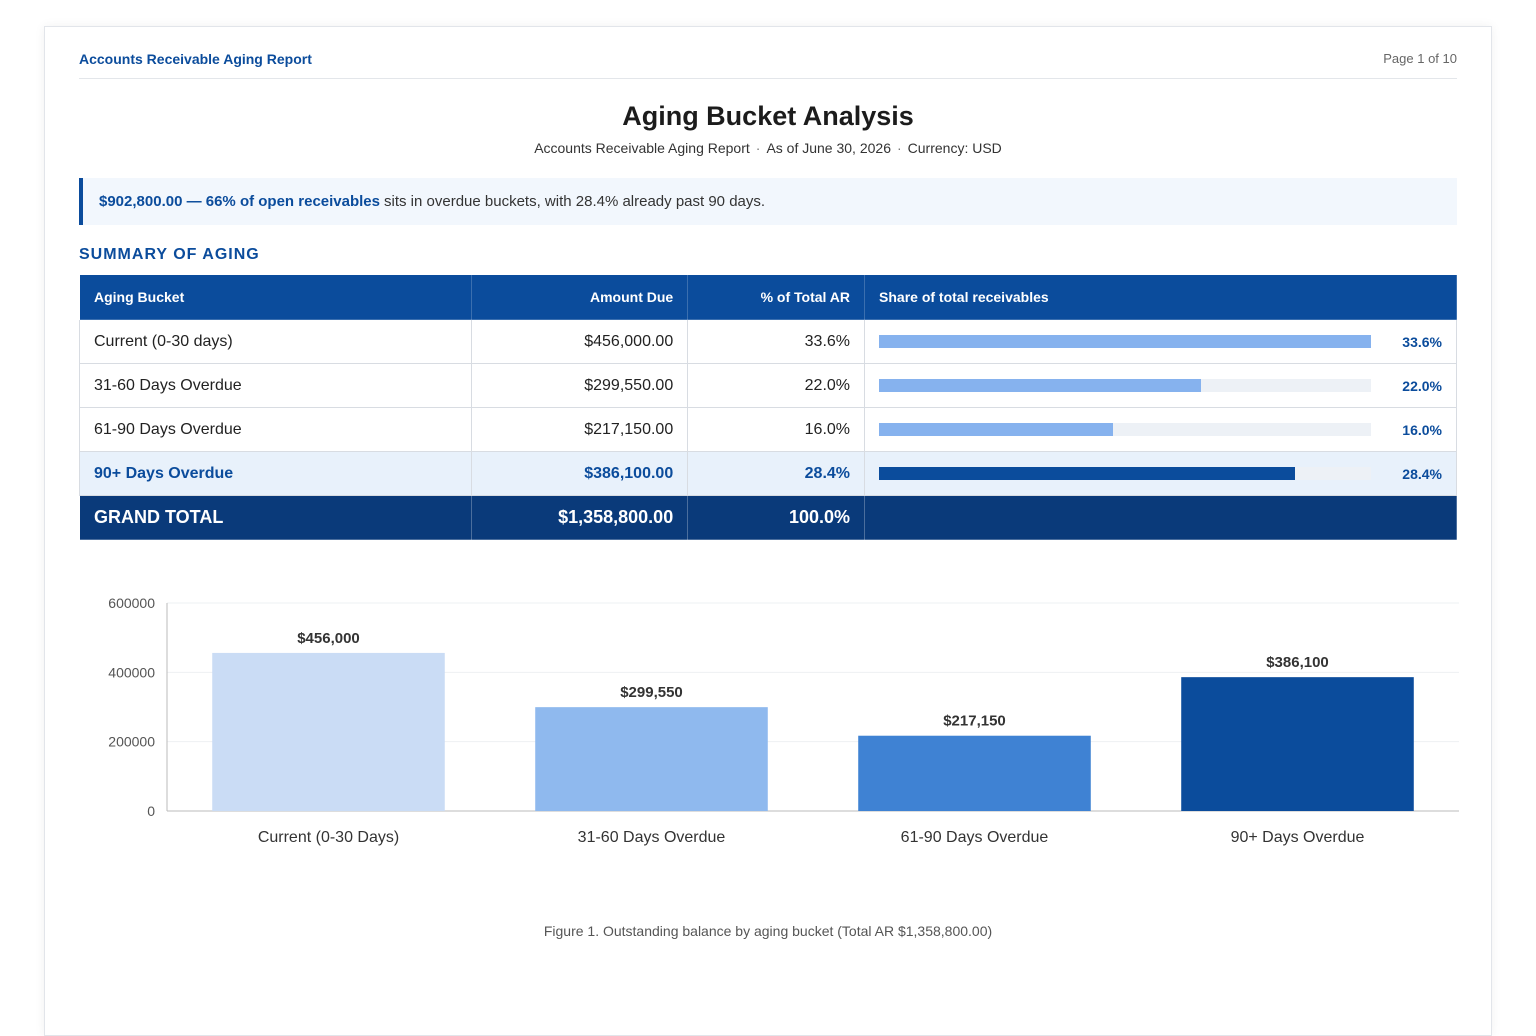 Image resolution: width=1536 pixels, height=1036 pixels. Describe the element at coordinates (954, 148) in the screenshot. I see `subtitle-currency: Currency: USD` at that location.